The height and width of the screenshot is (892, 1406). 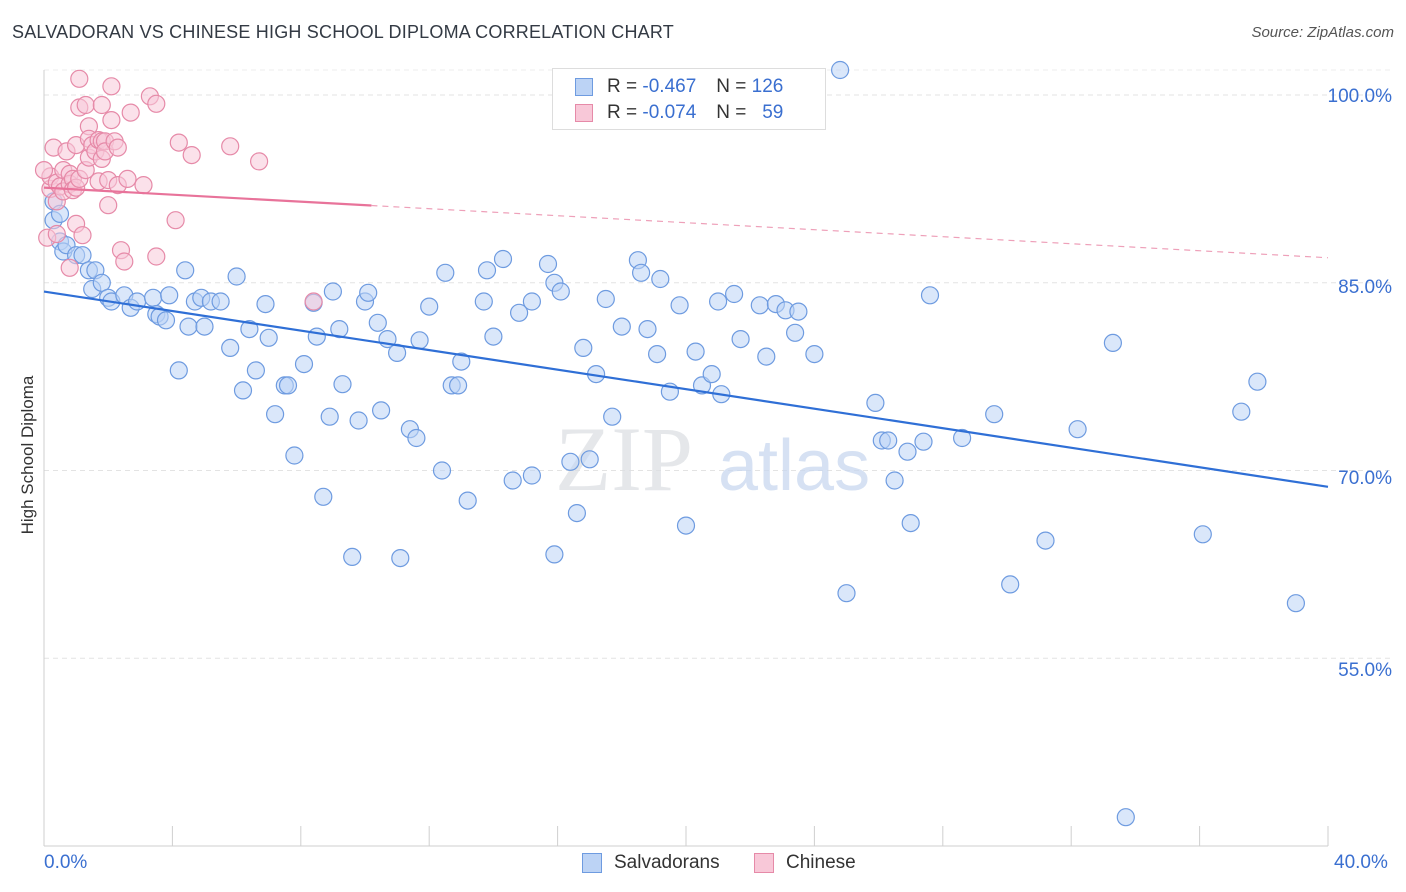 What do you see at coordinates (667, 862) in the screenshot?
I see `legend-label-salvadorans: Salvadorans` at bounding box center [667, 862].